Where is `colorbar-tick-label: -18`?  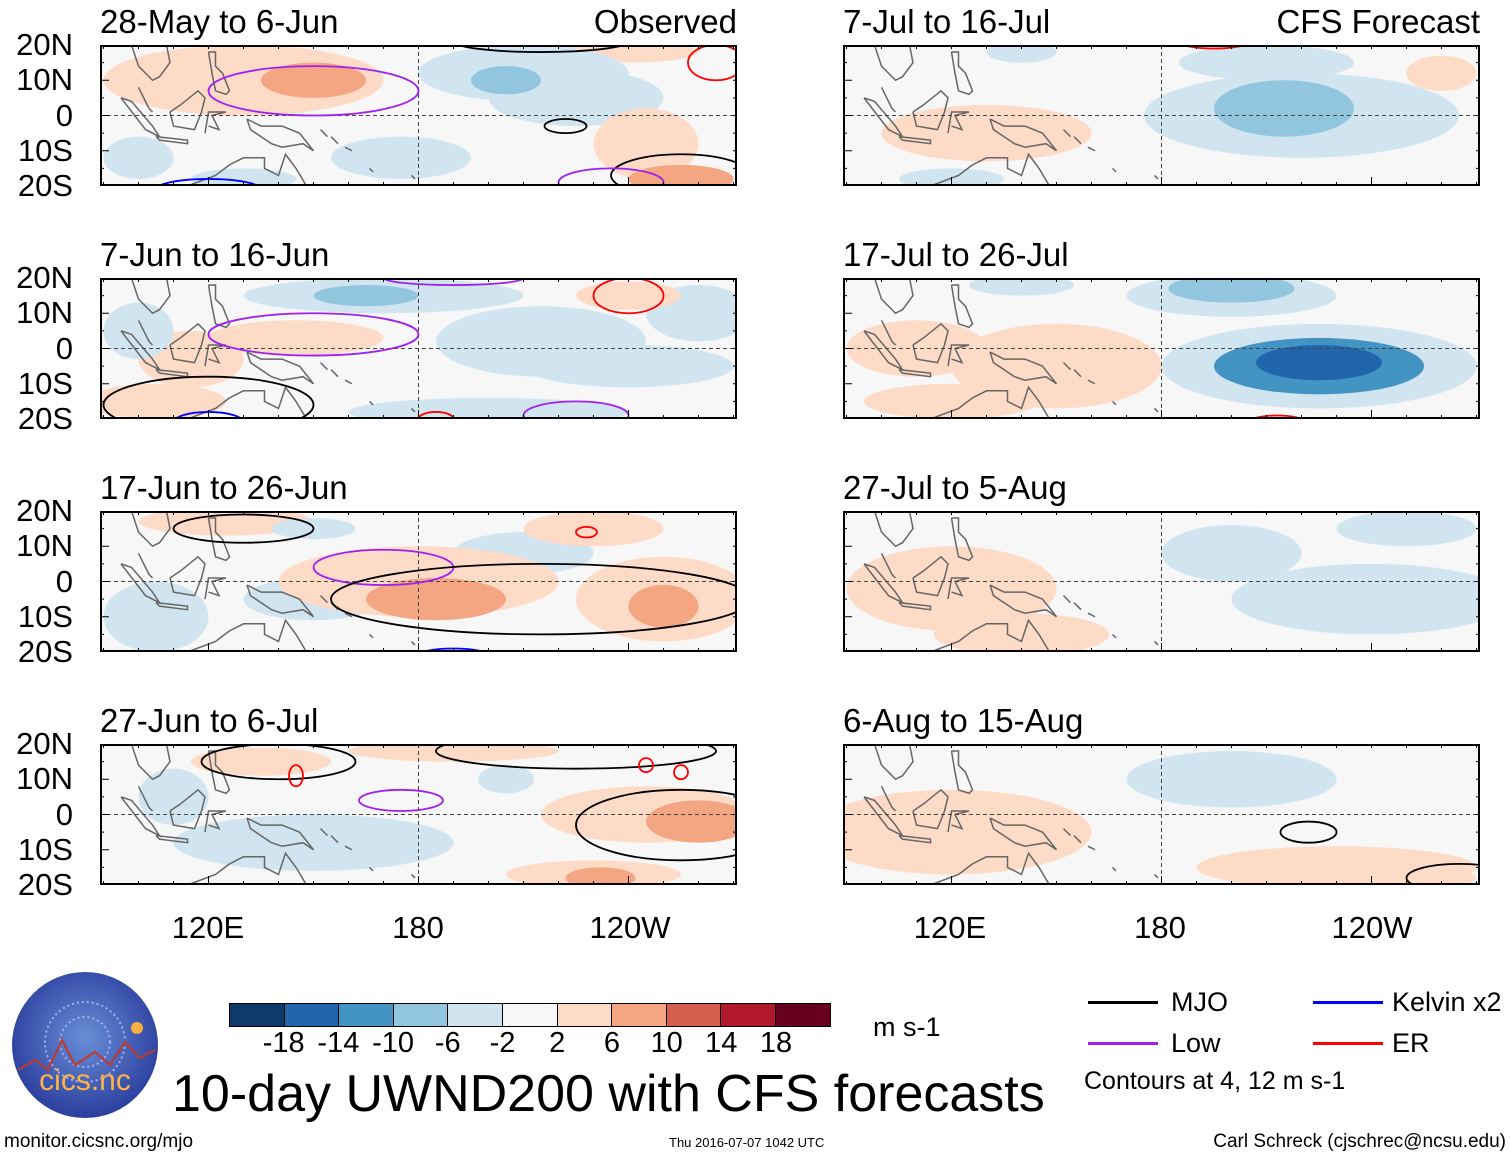
colorbar-tick-label: -18 is located at coordinates (283, 1043).